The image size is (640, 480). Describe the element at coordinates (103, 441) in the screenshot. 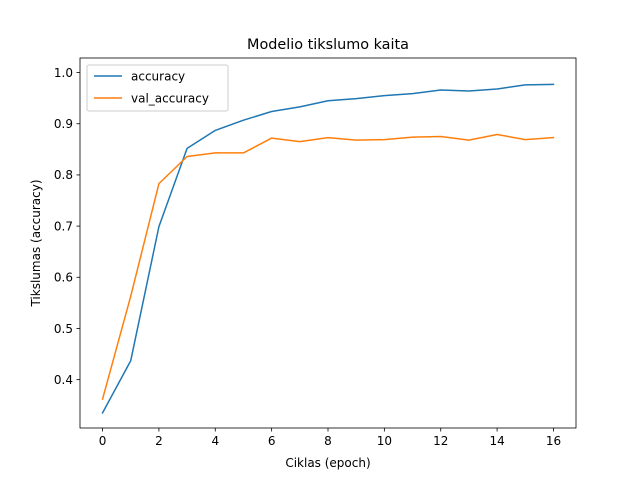

I see `x-tick-label: 0` at that location.